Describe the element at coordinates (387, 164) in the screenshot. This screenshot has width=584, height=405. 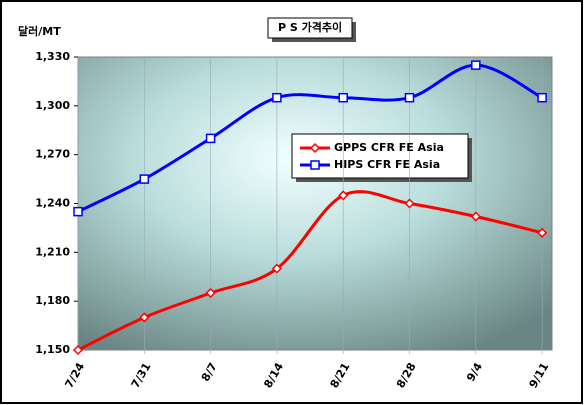
I see `legend-label: HIPS CFR FE Asia` at that location.